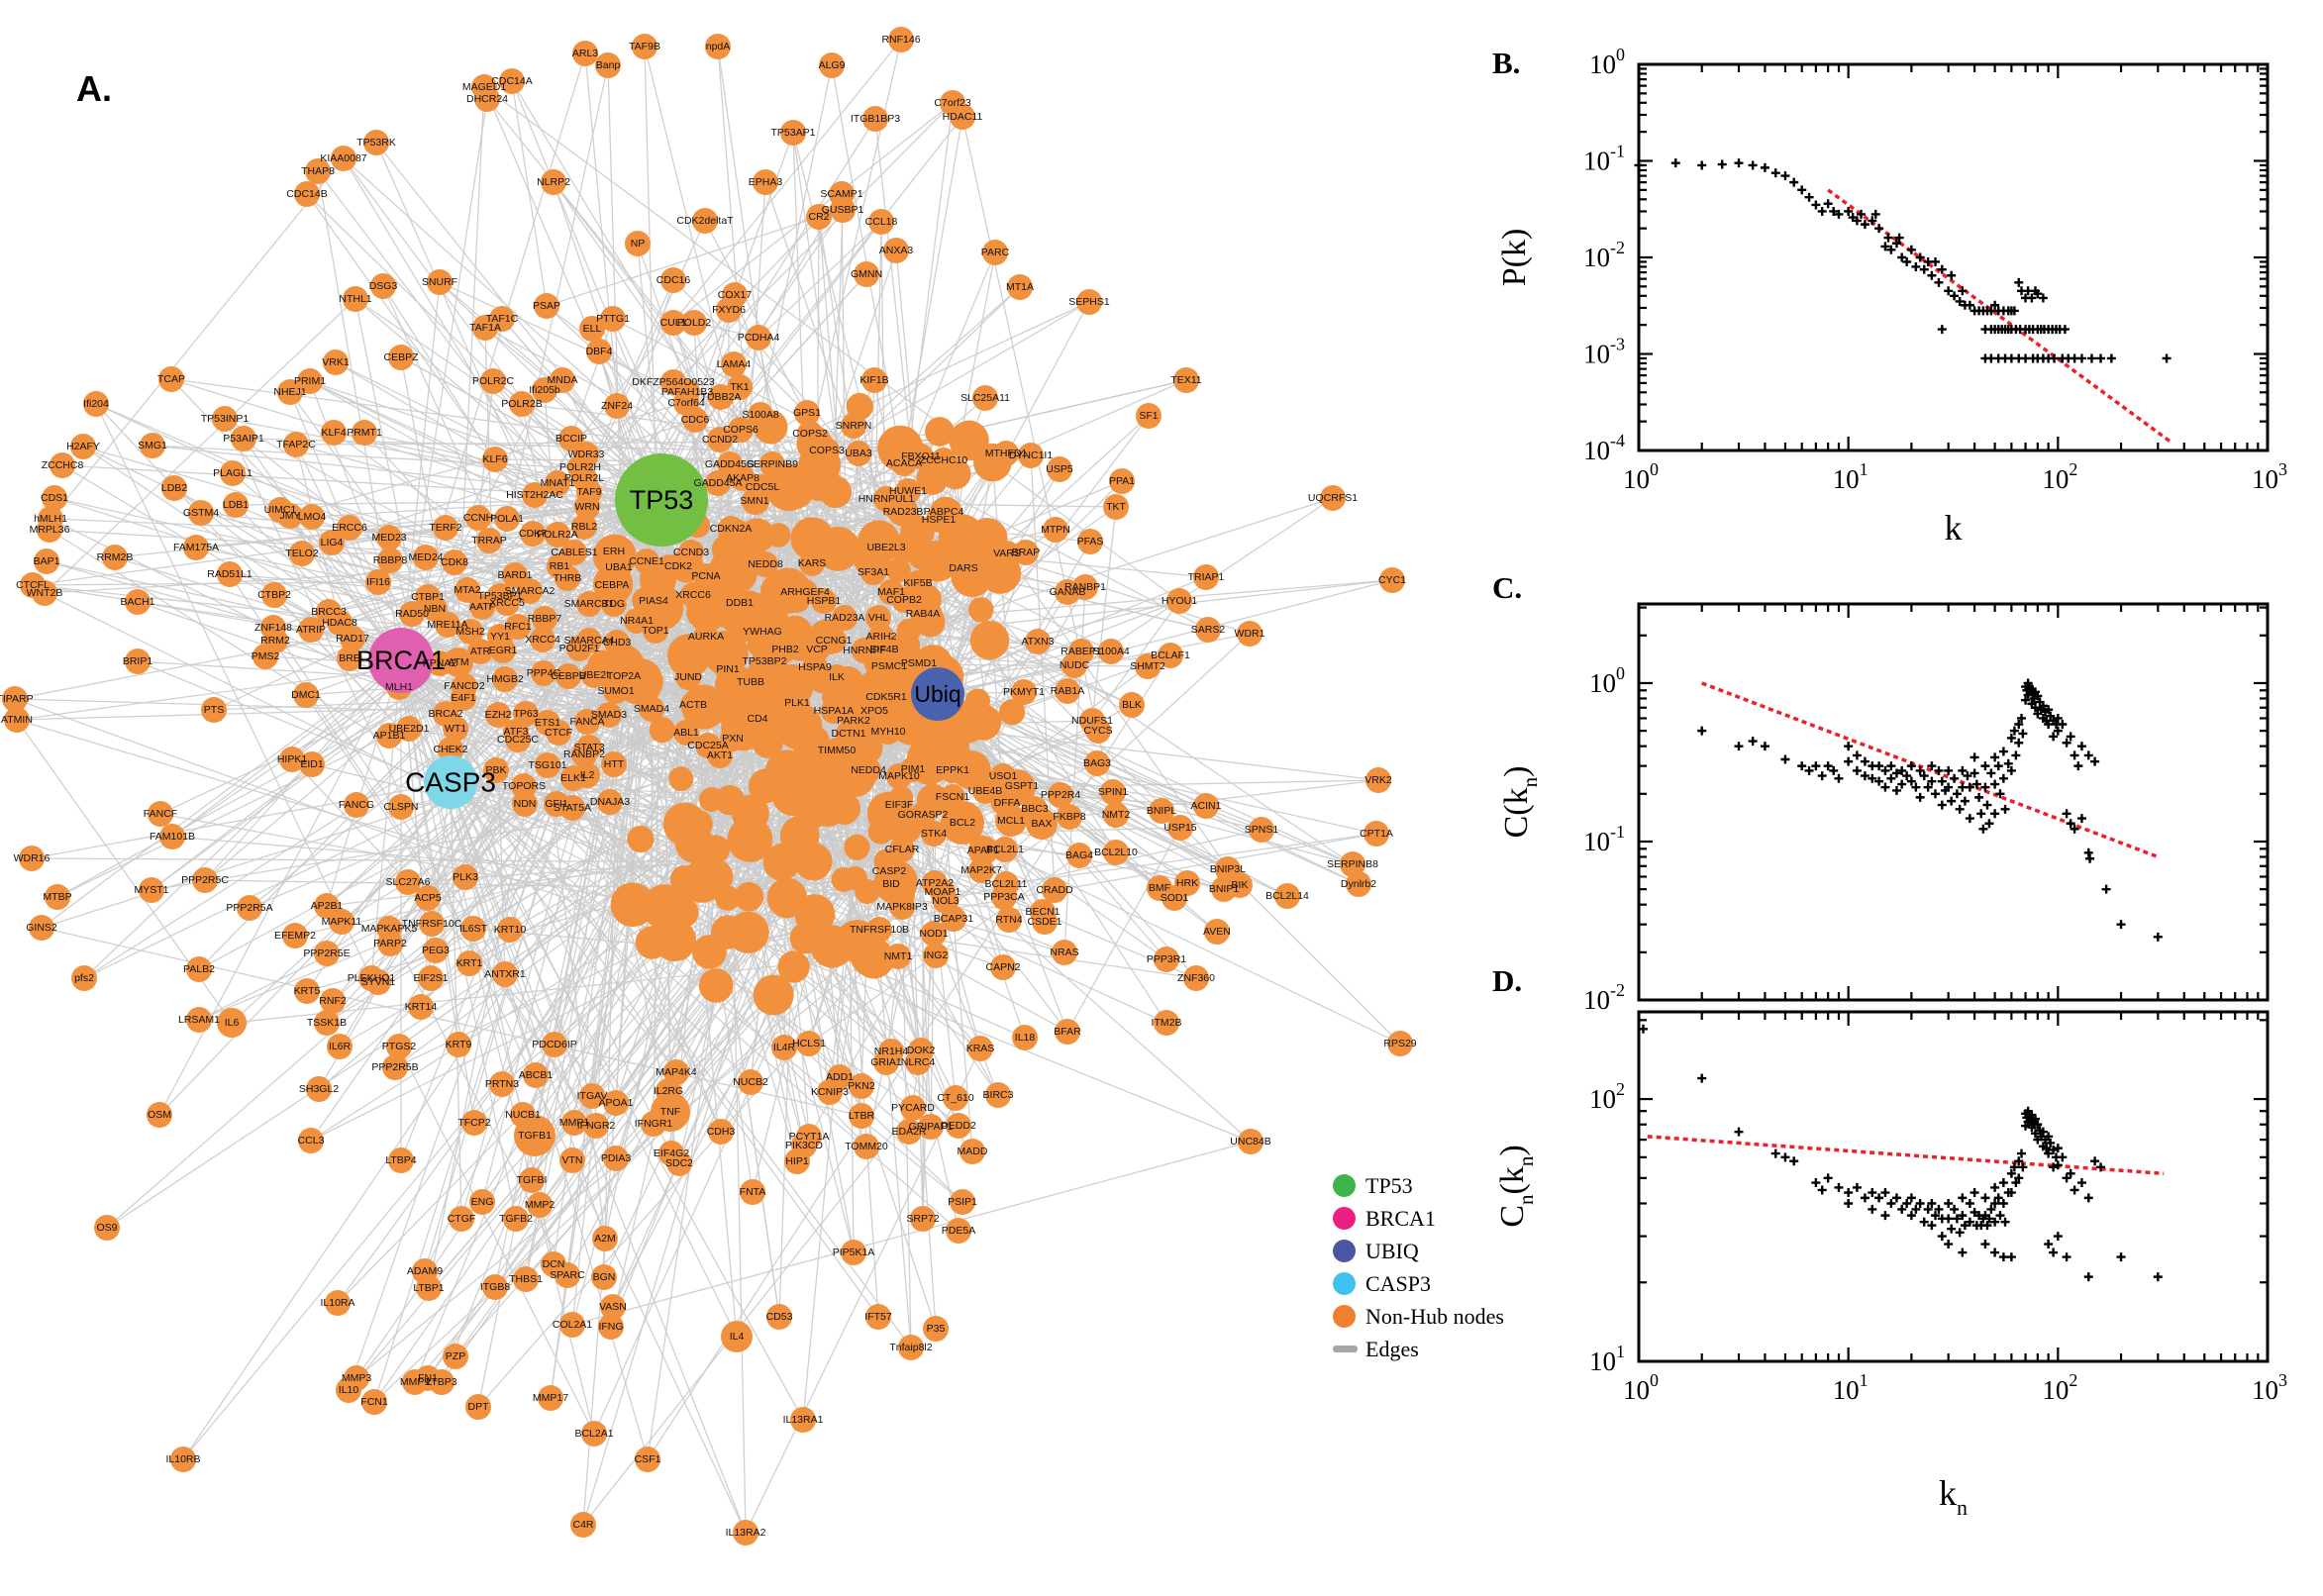  I want to click on tick-label: 10⁻⁴, so click(1604, 448).